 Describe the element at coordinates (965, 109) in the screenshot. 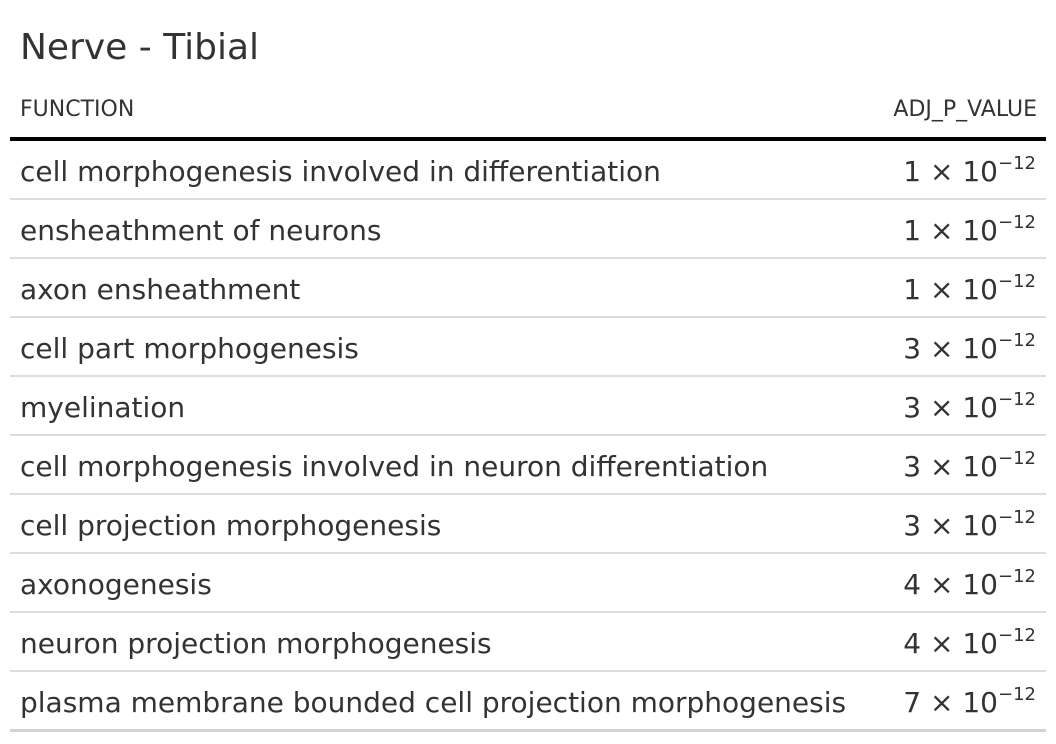

I see `column-header-adj-p-value: ADJ_P_VALUE` at that location.